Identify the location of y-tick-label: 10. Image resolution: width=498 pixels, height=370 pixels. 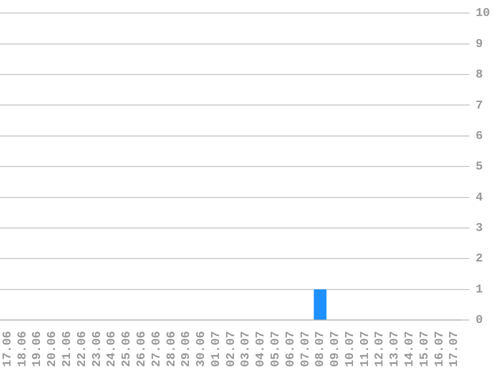
(483, 13).